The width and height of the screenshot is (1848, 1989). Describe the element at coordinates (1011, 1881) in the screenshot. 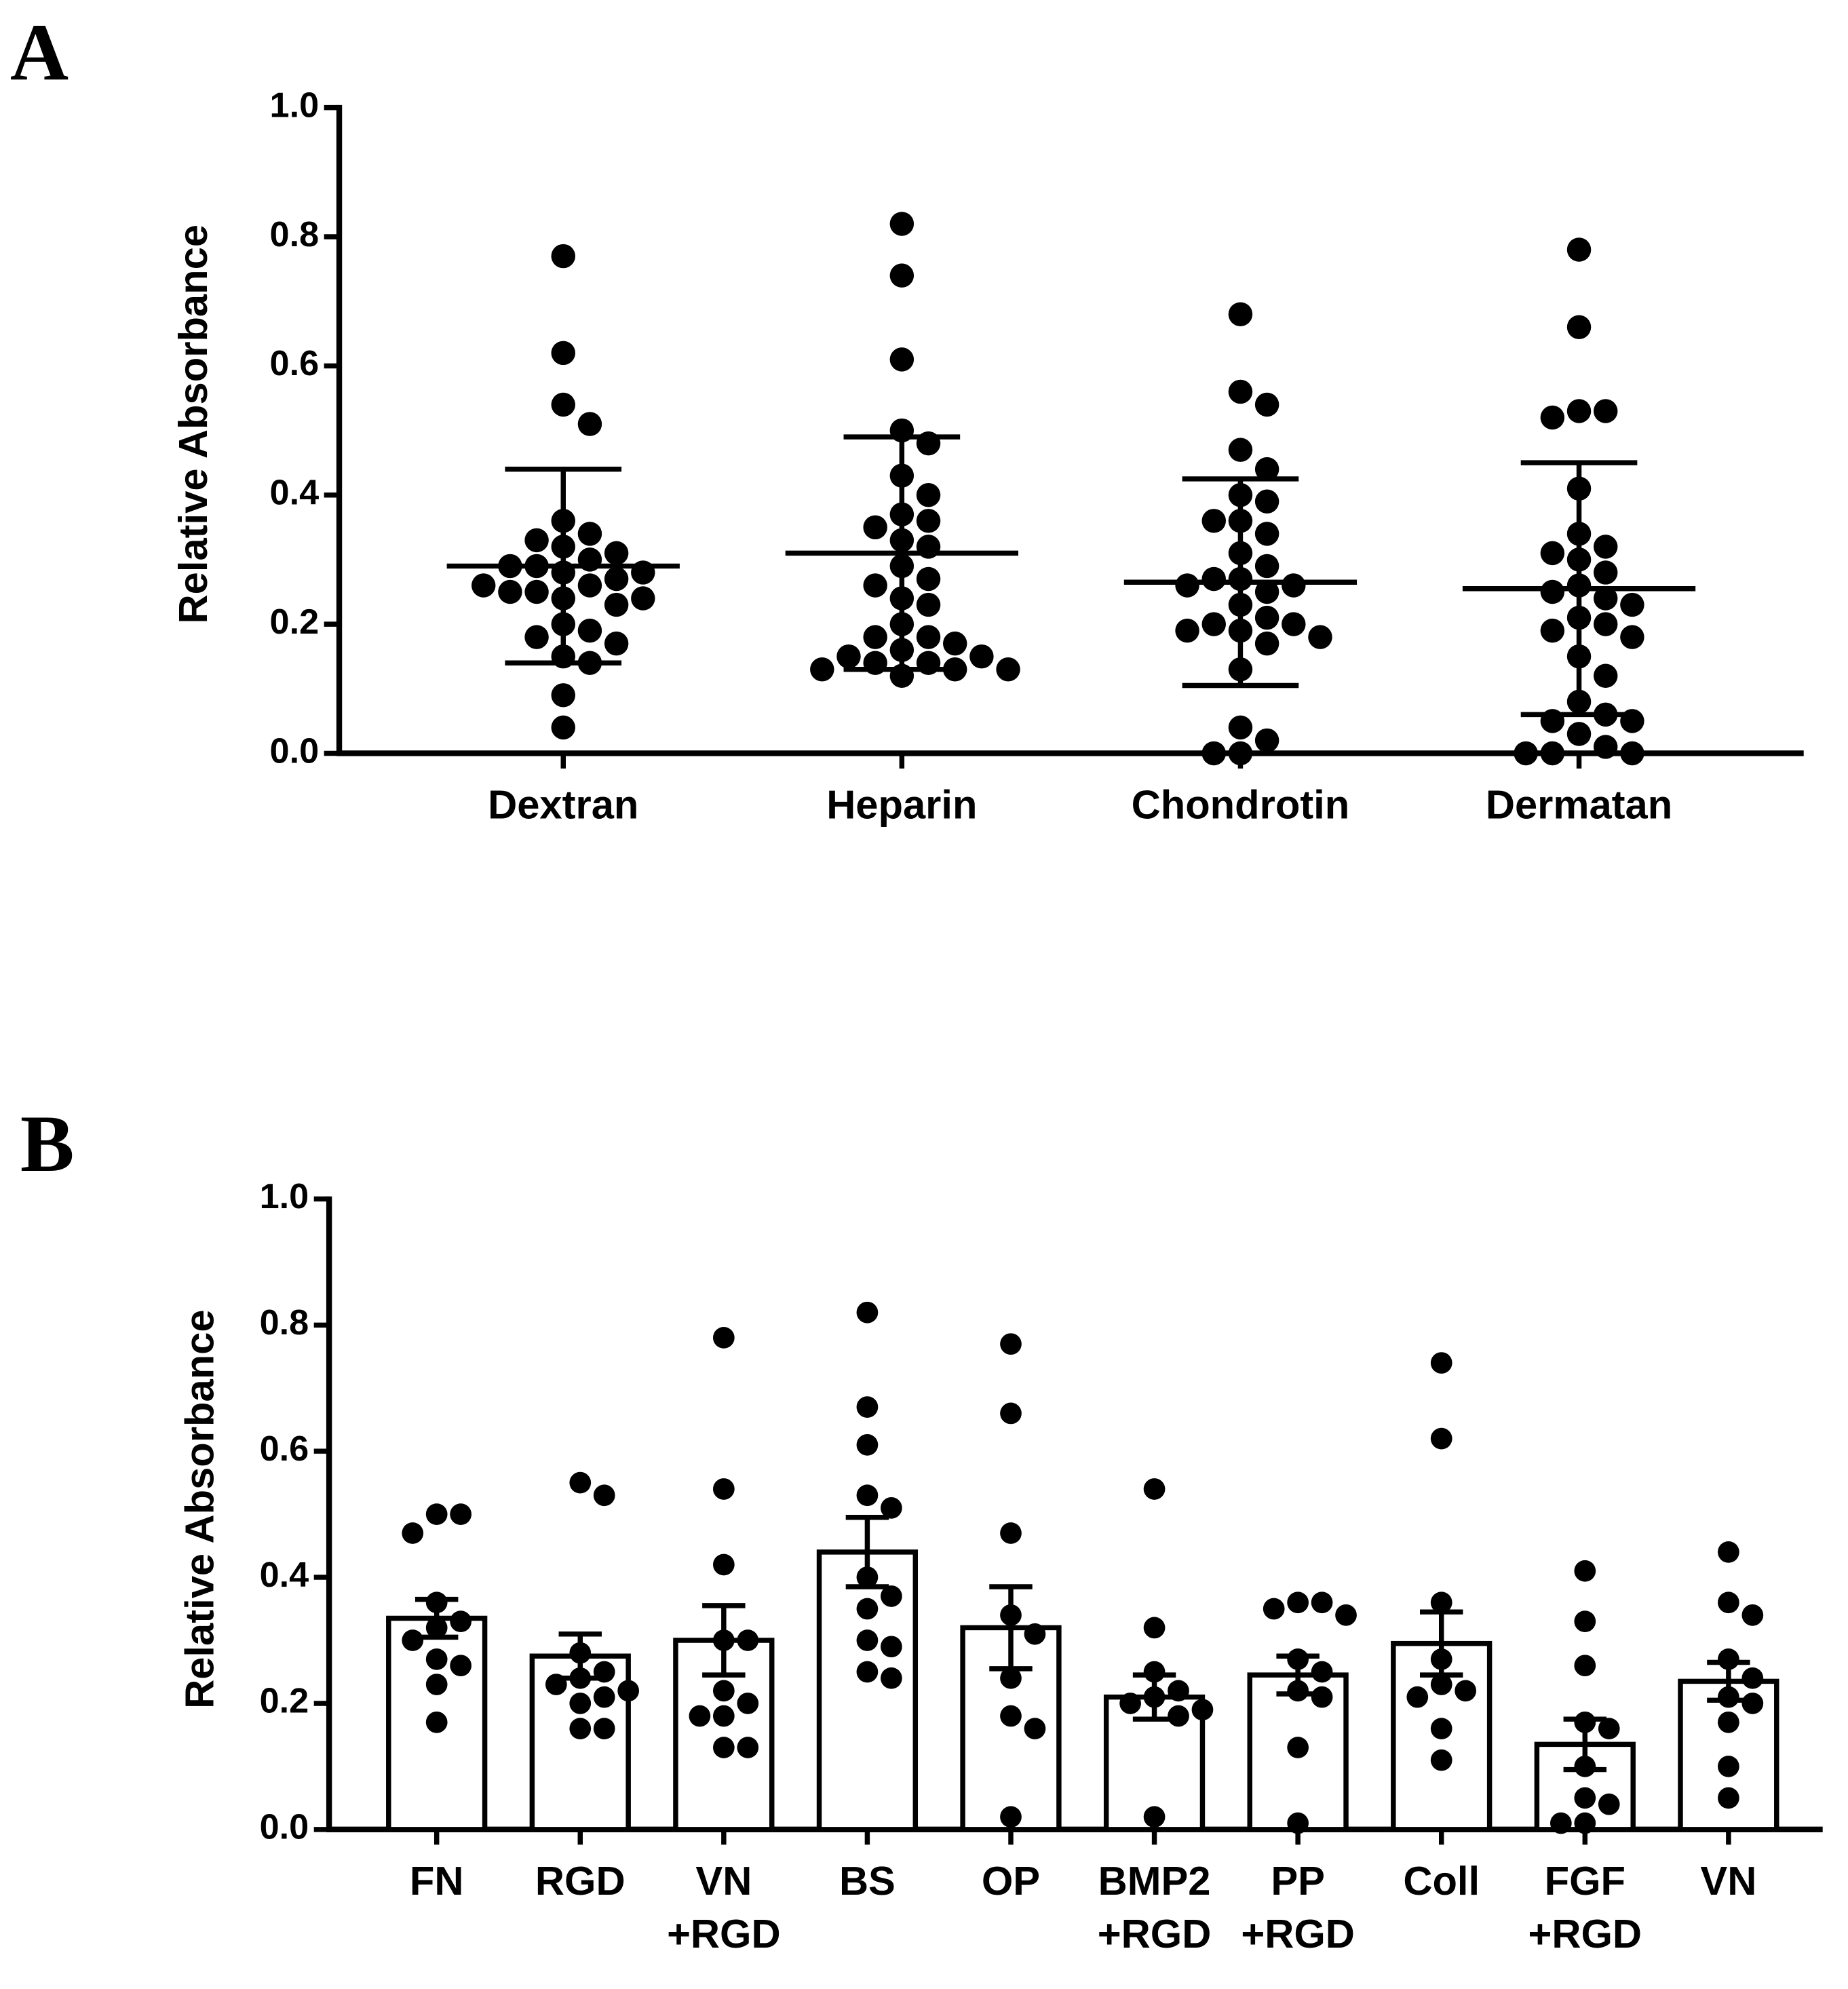

I see `x-tick-label: OP` at that location.